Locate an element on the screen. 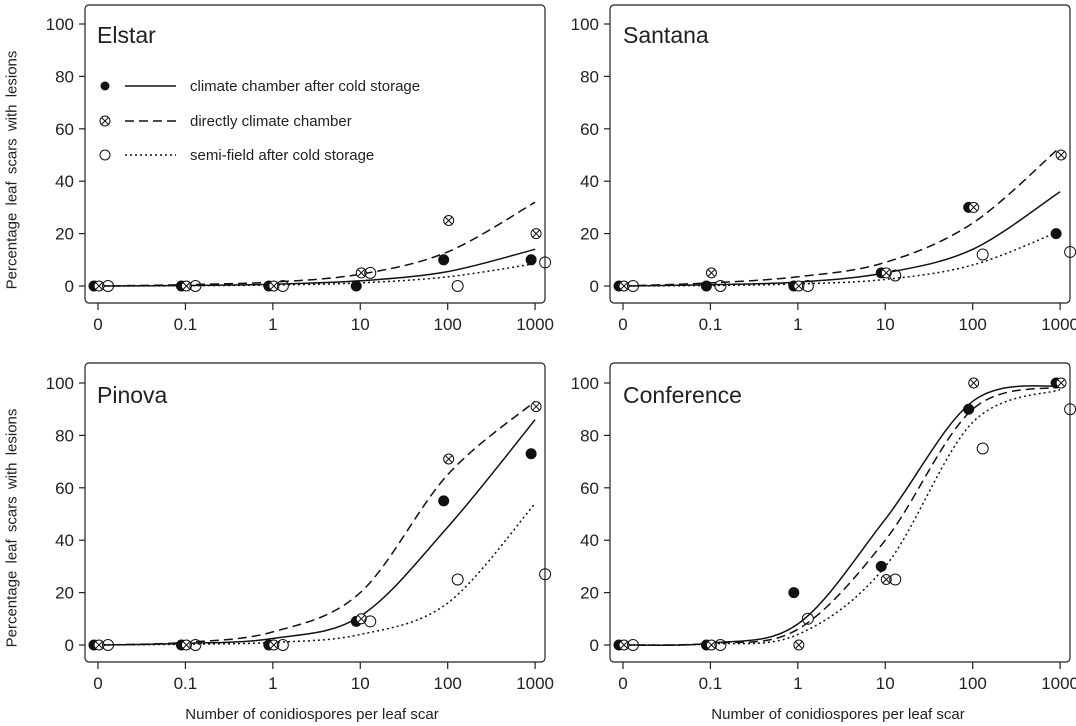  legend-label: semi-field after cold storage is located at coordinates (282, 155).